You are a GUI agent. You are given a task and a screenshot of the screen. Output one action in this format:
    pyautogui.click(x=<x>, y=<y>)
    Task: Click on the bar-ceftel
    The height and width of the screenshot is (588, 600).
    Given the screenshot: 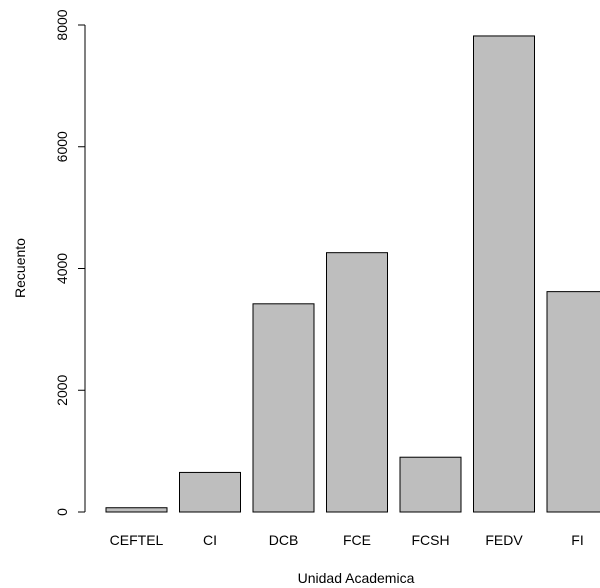 What is the action you would take?
    pyautogui.click(x=136, y=510)
    